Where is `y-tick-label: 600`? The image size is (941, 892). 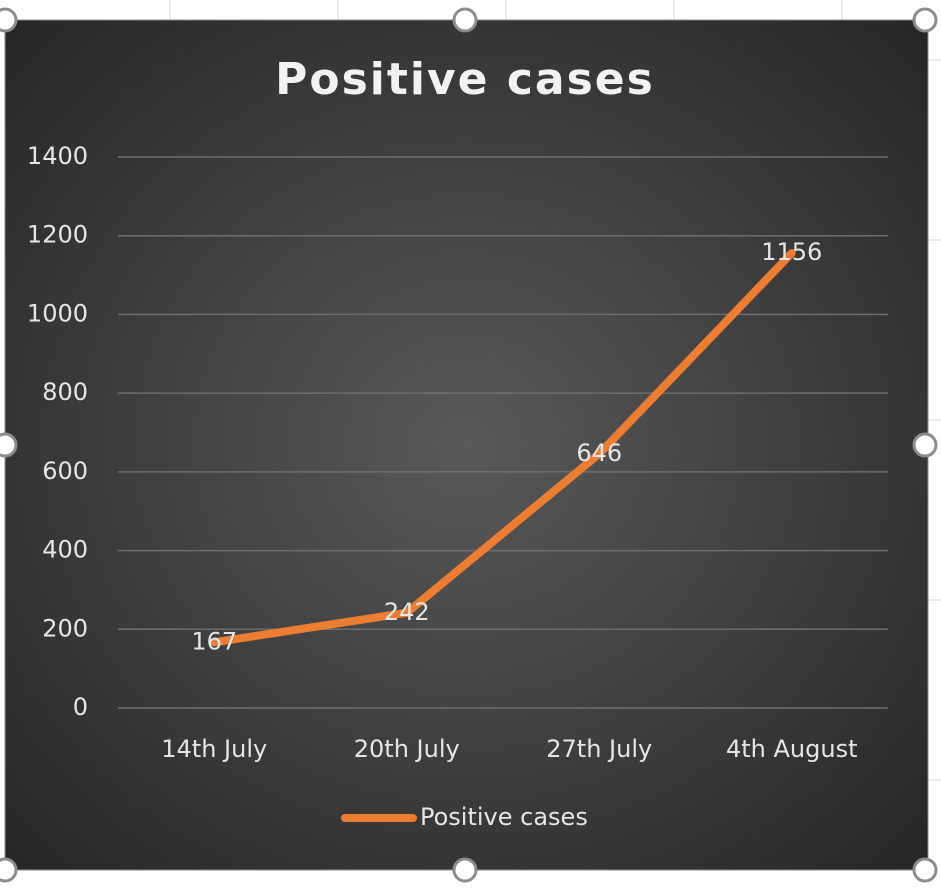 y-tick-label: 600 is located at coordinates (65, 471).